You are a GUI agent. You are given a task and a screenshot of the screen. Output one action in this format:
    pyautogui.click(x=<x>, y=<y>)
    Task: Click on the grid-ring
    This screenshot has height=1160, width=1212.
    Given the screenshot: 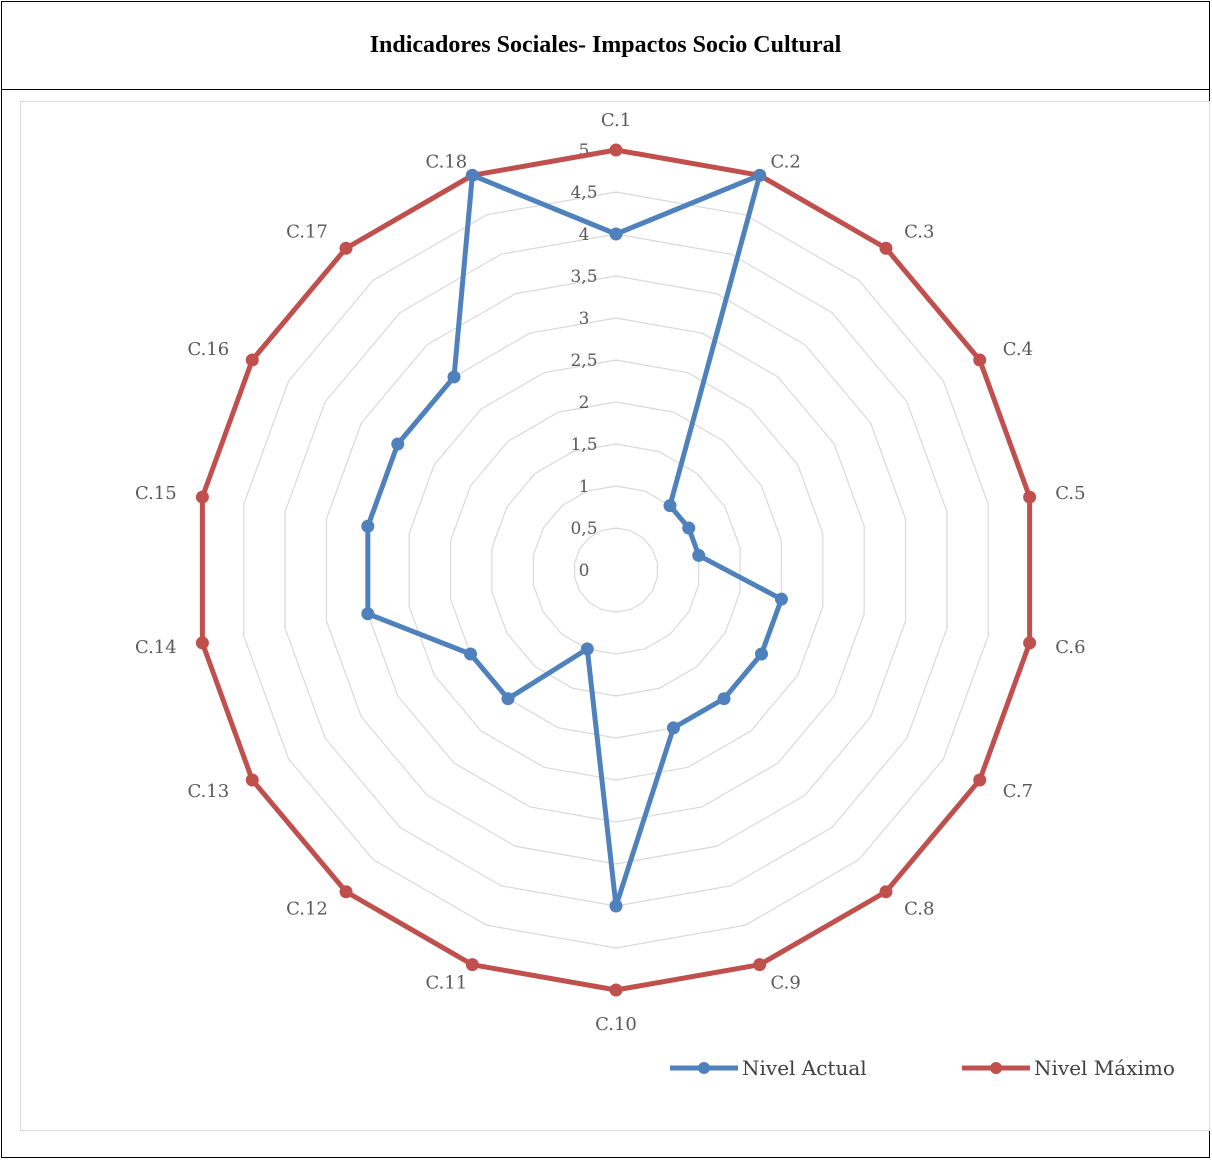 What is the action you would take?
    pyautogui.click(x=616, y=570)
    